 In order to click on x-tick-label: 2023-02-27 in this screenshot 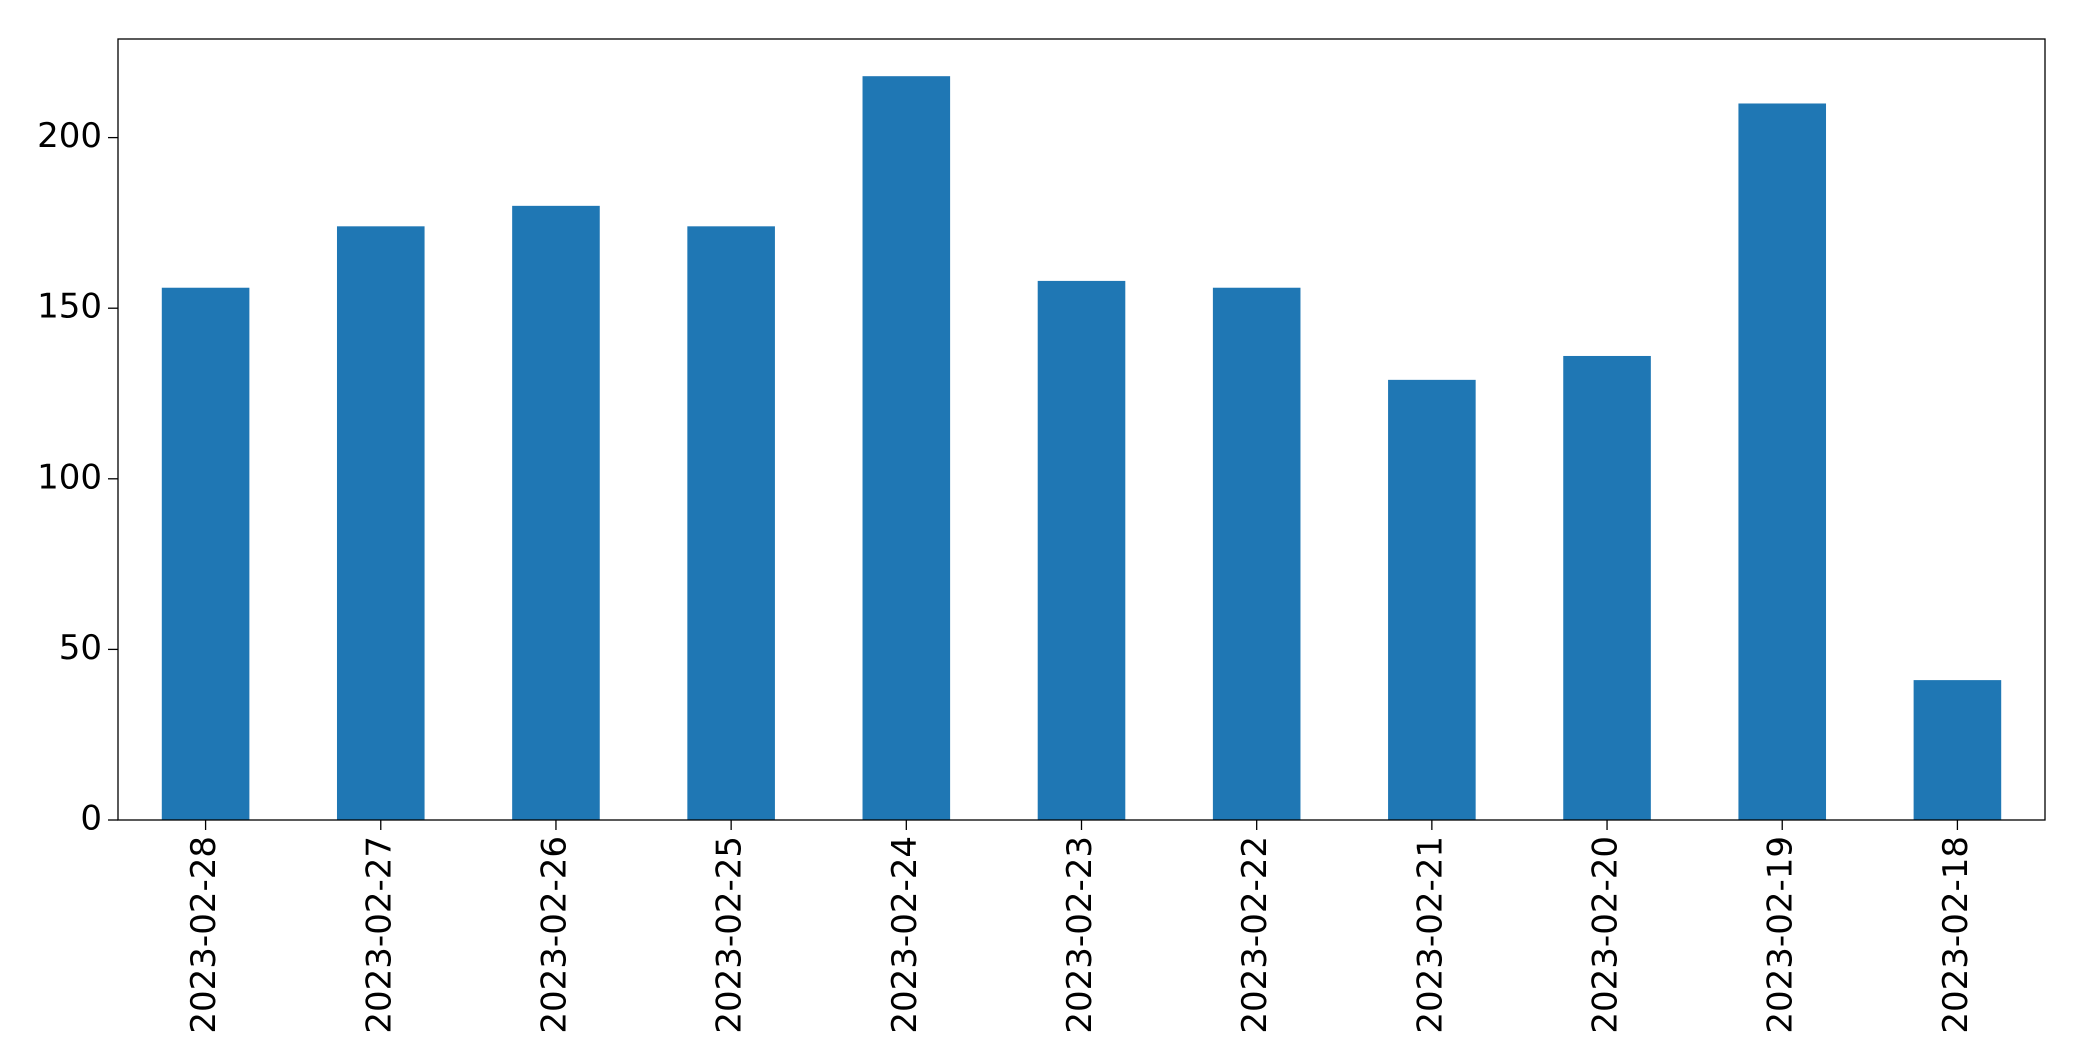, I will do `click(379, 935)`.